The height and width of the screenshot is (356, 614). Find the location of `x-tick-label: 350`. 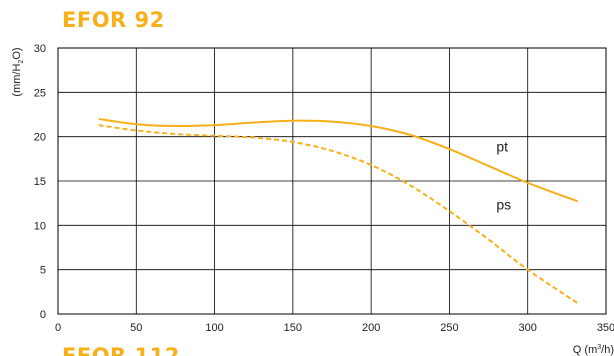

x-tick-label: 350 is located at coordinates (605, 328).